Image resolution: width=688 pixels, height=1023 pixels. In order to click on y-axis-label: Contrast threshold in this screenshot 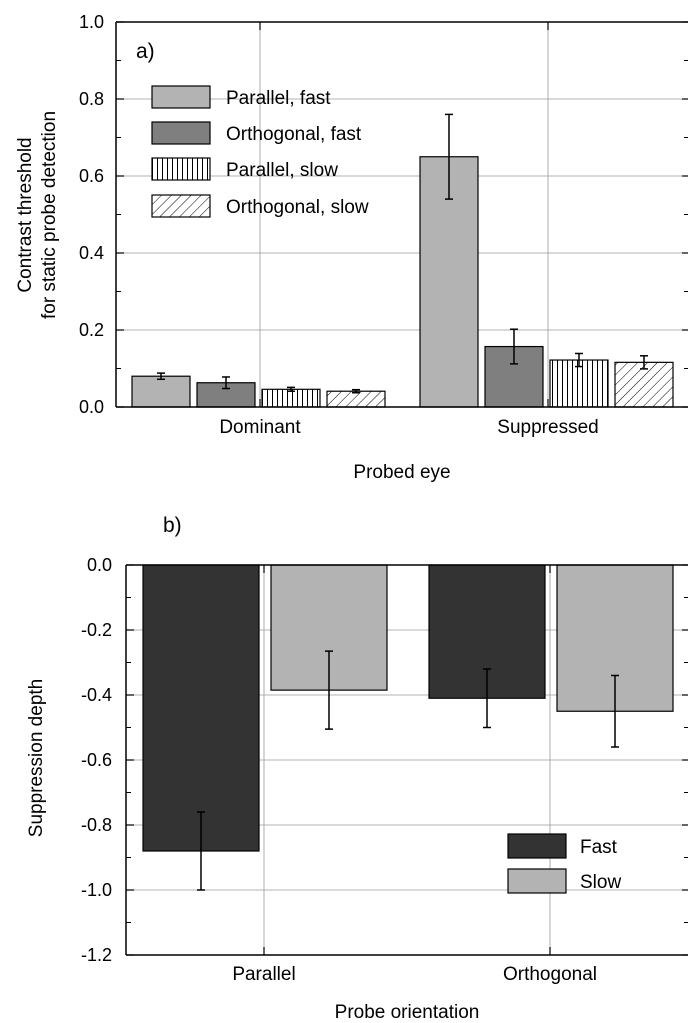, I will do `click(25, 214)`.